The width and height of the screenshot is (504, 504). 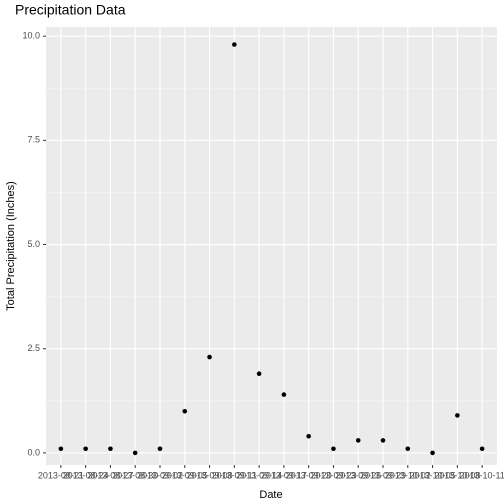 What do you see at coordinates (234, 475) in the screenshot?
I see `x-tick-label: 2013-09-11` at bounding box center [234, 475].